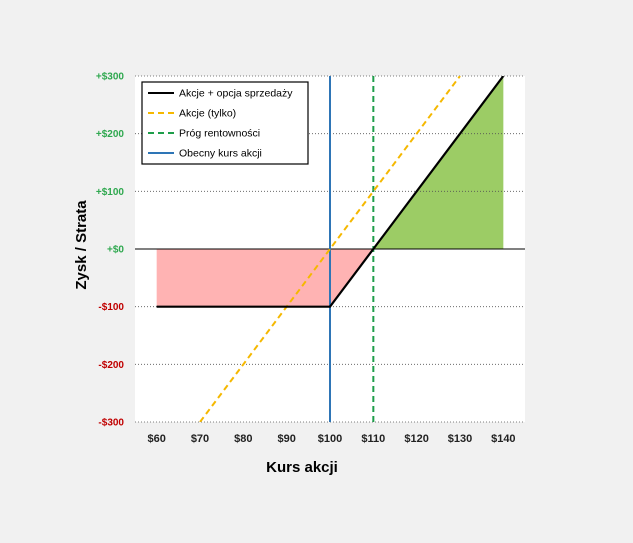 This screenshot has width=633, height=543. I want to click on x-tick-label: $140, so click(503, 439).